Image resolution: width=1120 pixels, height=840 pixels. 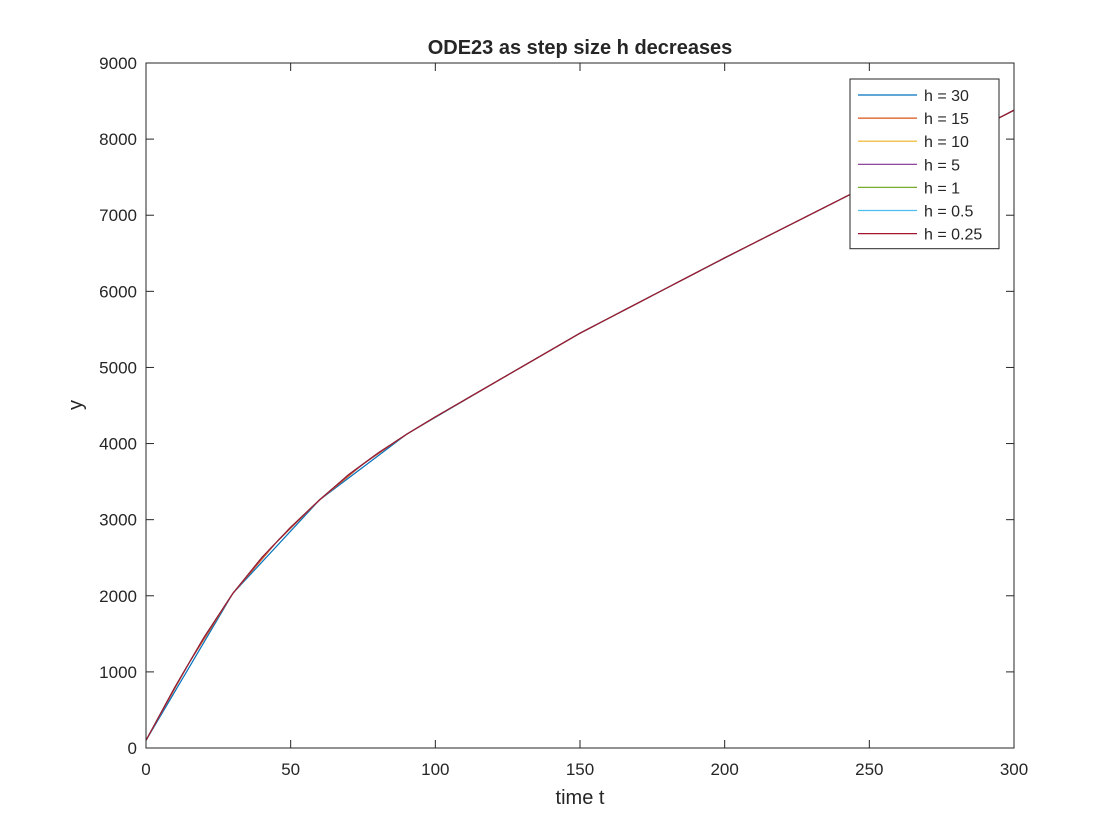 What do you see at coordinates (942, 188) in the screenshot?
I see `legend-label-4: h = 1` at bounding box center [942, 188].